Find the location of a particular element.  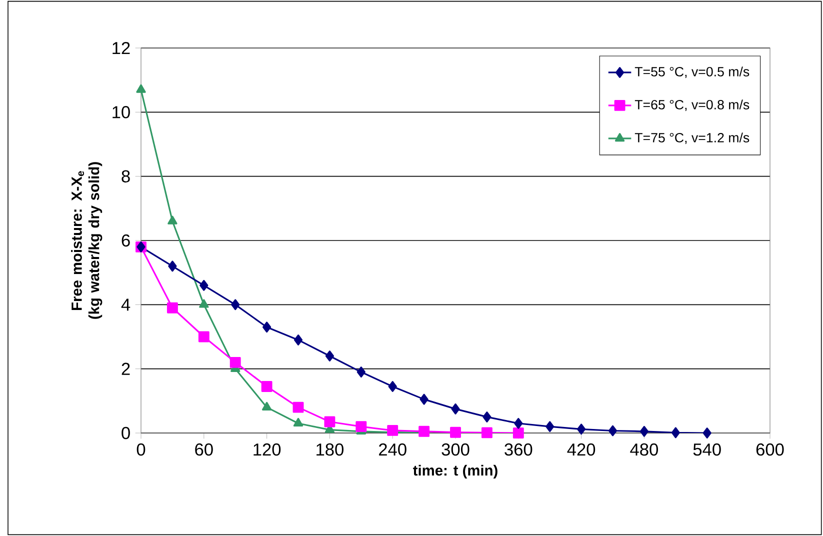

x-tick-label: 120 is located at coordinates (267, 449).